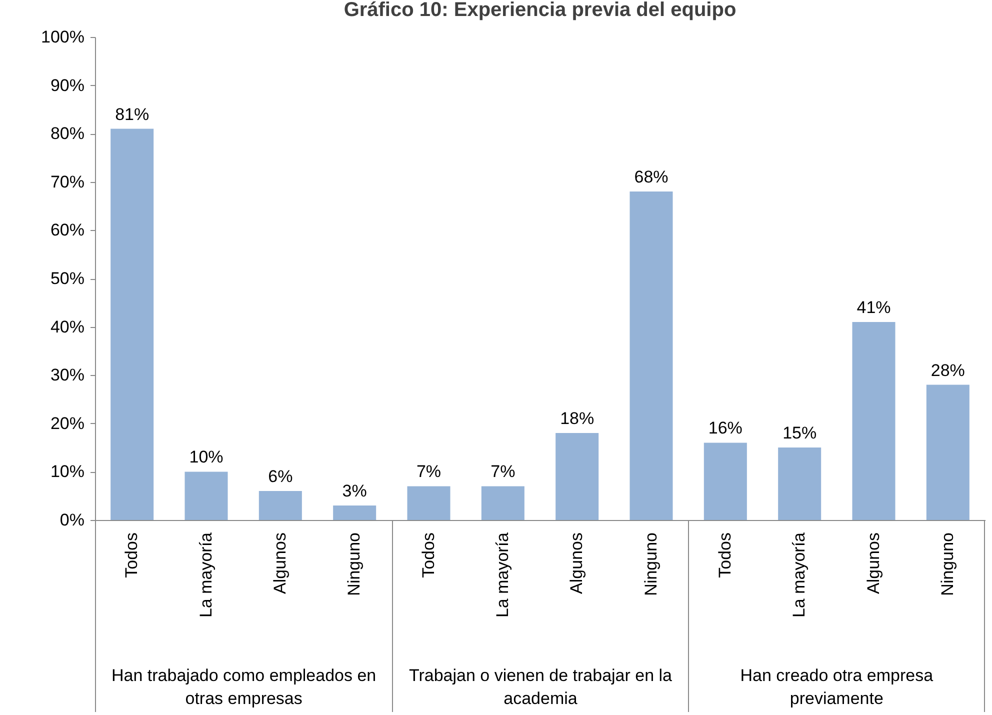 The height and width of the screenshot is (715, 992). I want to click on y-tick-label: 10%, so click(67, 472).